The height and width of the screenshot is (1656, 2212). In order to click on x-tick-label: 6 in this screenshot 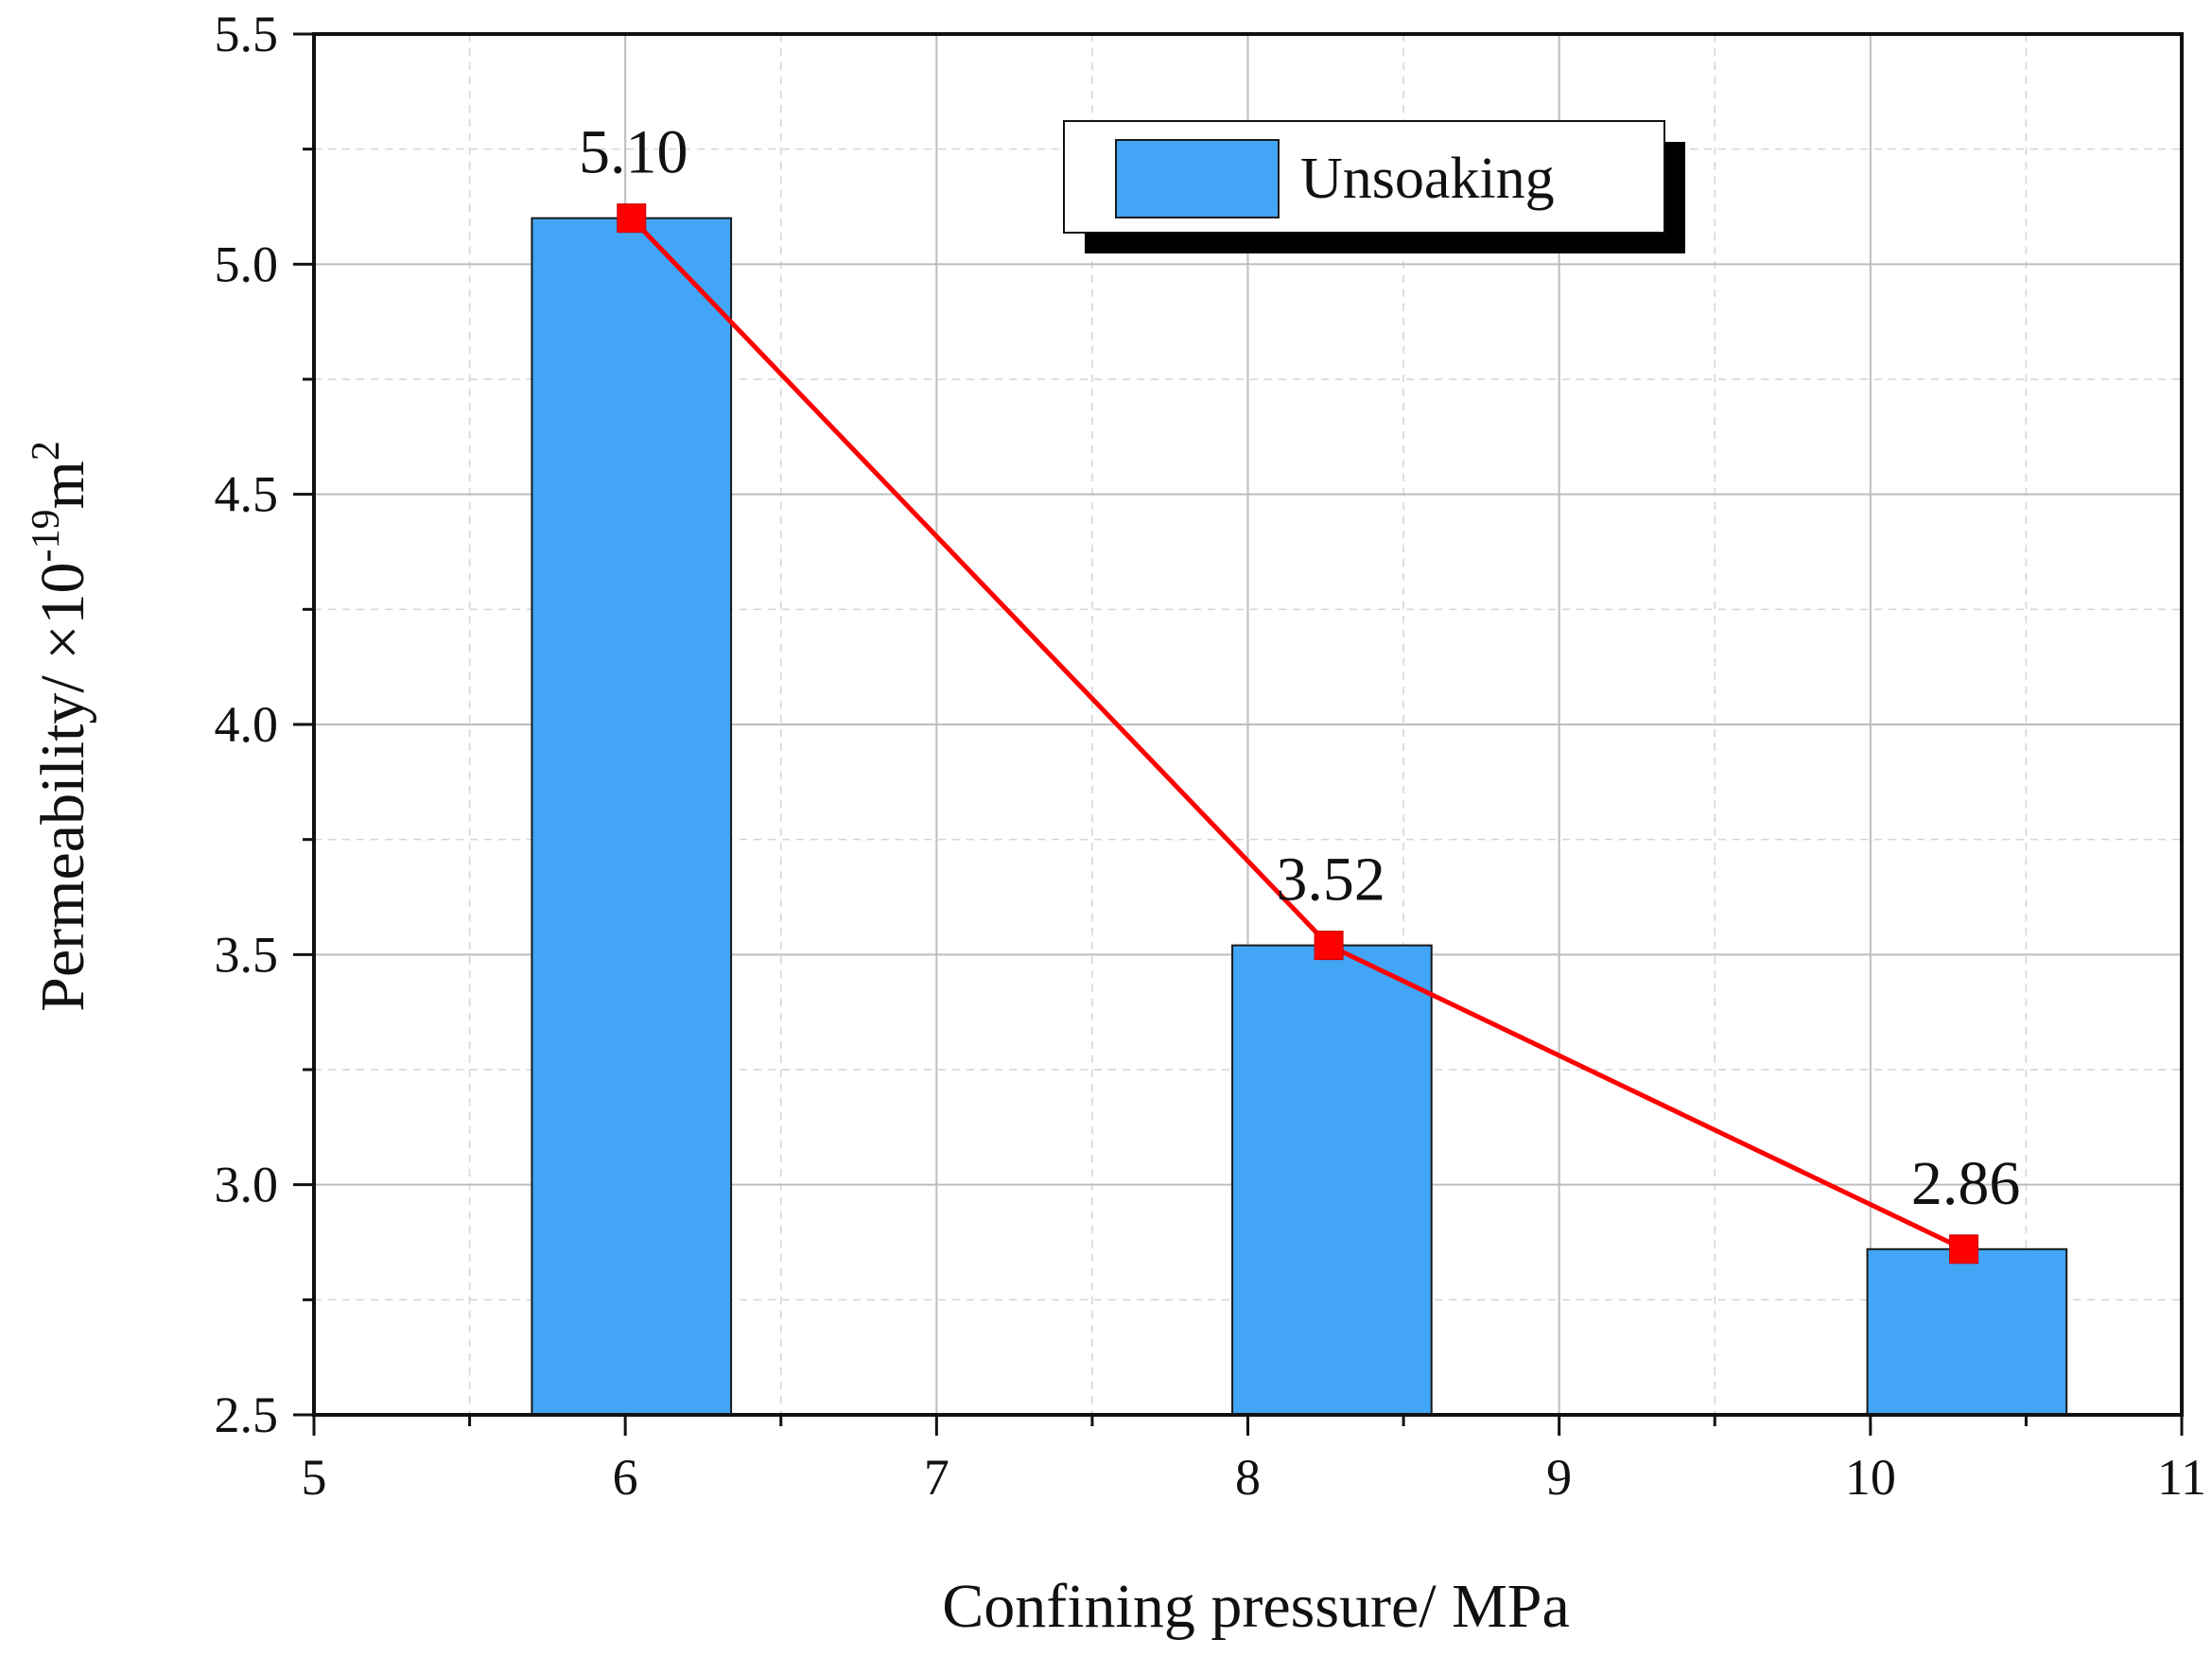, I will do `click(625, 1477)`.